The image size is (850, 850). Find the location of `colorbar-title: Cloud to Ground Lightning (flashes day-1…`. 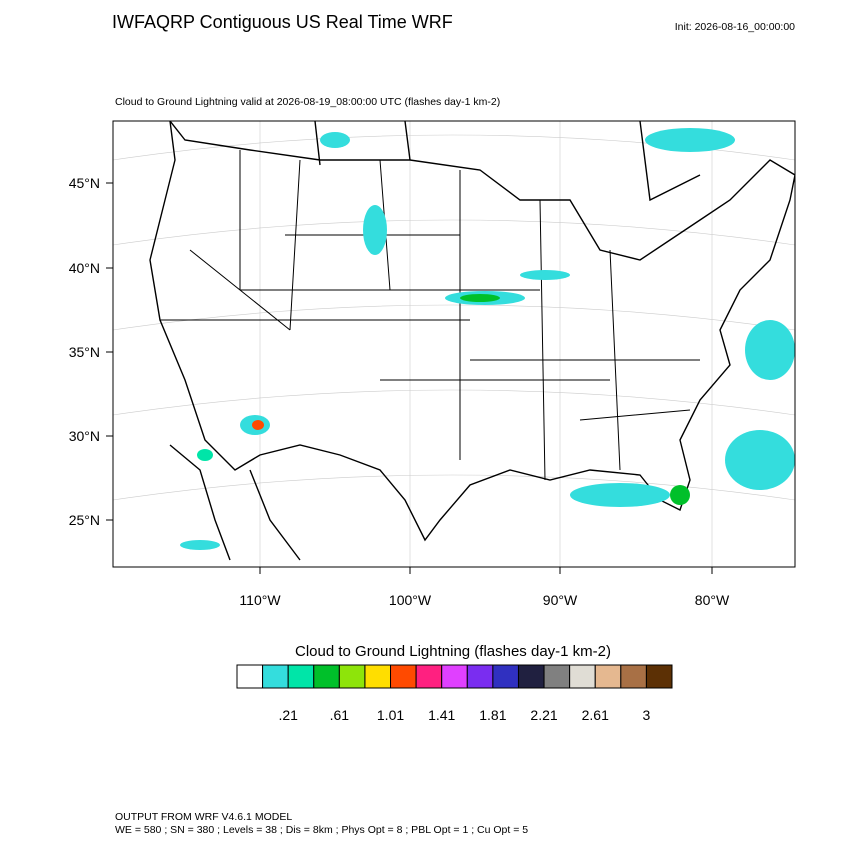

colorbar-title: Cloud to Ground Lightning (flashes day-1… is located at coordinates (453, 651).